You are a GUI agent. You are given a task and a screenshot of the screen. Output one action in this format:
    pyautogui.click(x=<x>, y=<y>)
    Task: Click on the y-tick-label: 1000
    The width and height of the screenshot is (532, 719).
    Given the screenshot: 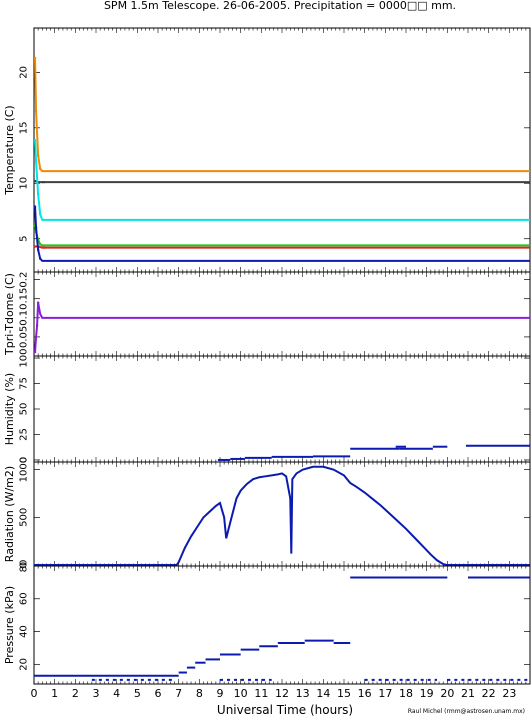 What is the action you would take?
    pyautogui.click(x=24, y=469)
    